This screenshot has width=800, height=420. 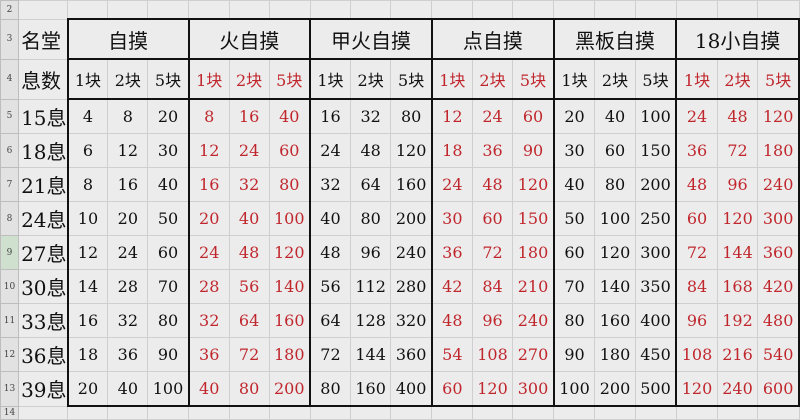 I want to click on value-cell: 108, so click(x=696, y=354).